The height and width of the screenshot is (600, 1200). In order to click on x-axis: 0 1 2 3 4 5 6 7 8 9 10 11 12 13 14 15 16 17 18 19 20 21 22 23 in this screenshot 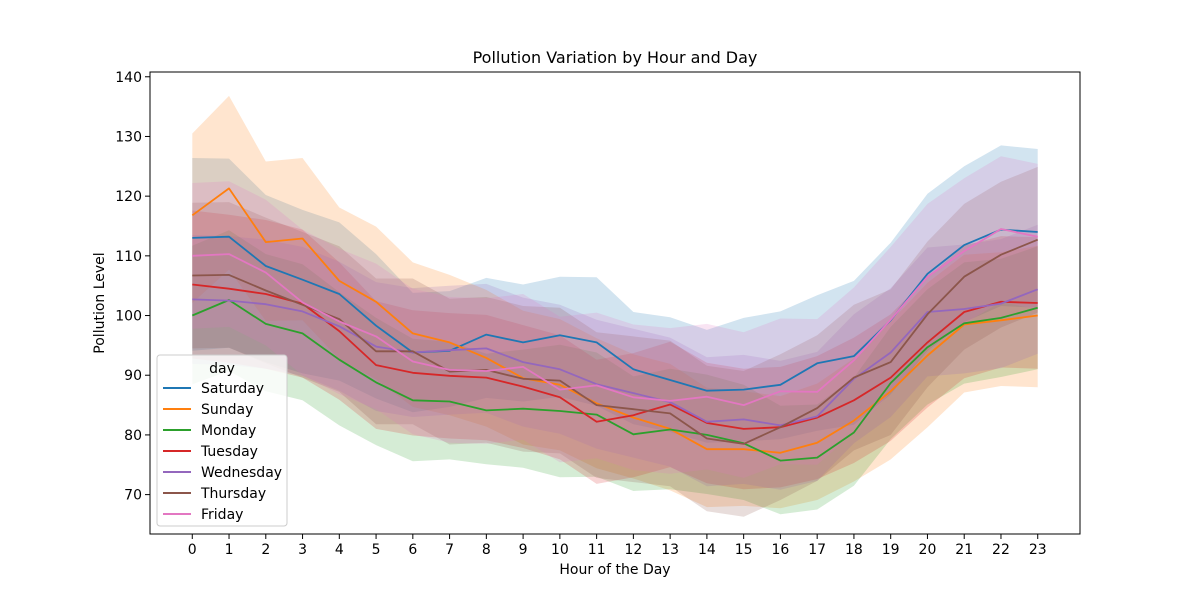, I will do `click(617, 546)`.